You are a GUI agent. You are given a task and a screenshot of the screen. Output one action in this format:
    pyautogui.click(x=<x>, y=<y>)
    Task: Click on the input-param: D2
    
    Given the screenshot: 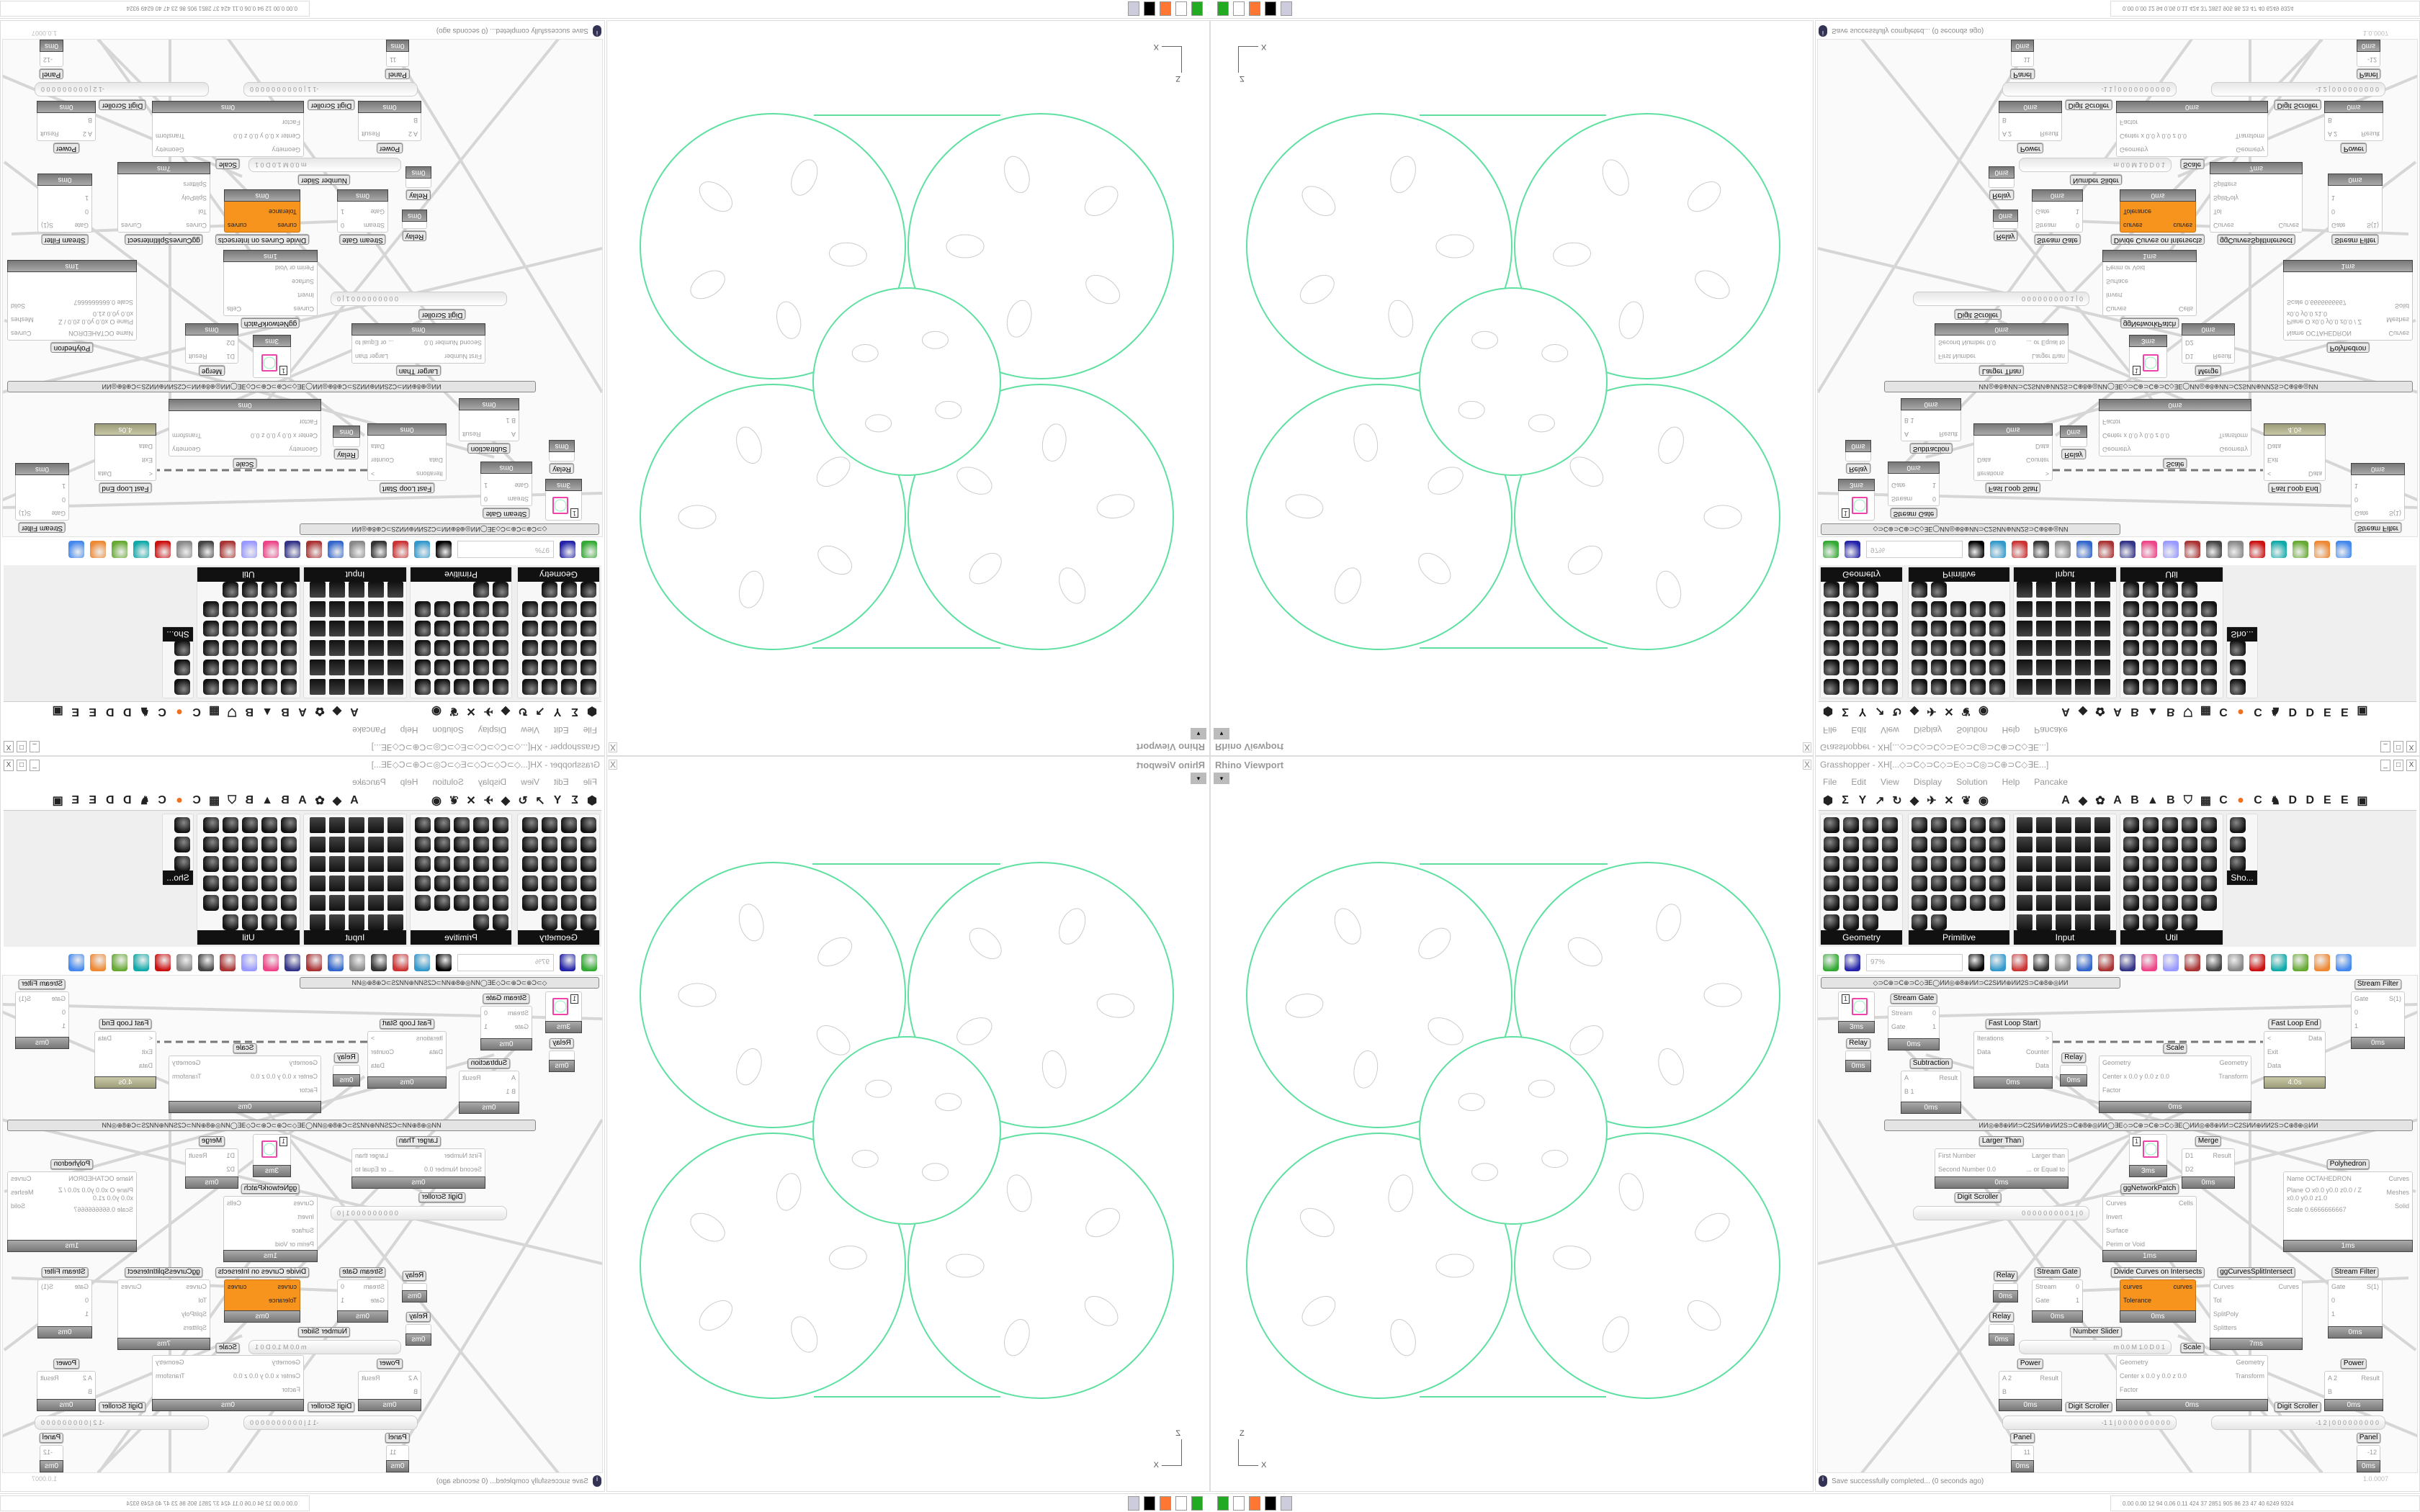 What is the action you would take?
    pyautogui.click(x=230, y=342)
    